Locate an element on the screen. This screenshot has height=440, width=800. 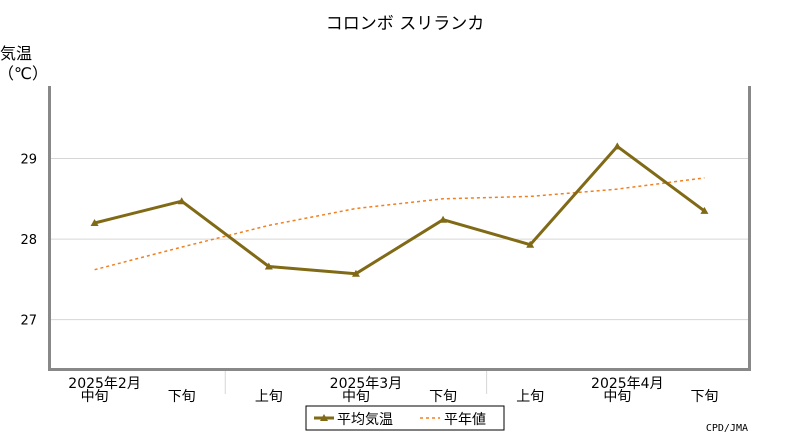
legend: 平均気温 平年値 is located at coordinates (405, 418).